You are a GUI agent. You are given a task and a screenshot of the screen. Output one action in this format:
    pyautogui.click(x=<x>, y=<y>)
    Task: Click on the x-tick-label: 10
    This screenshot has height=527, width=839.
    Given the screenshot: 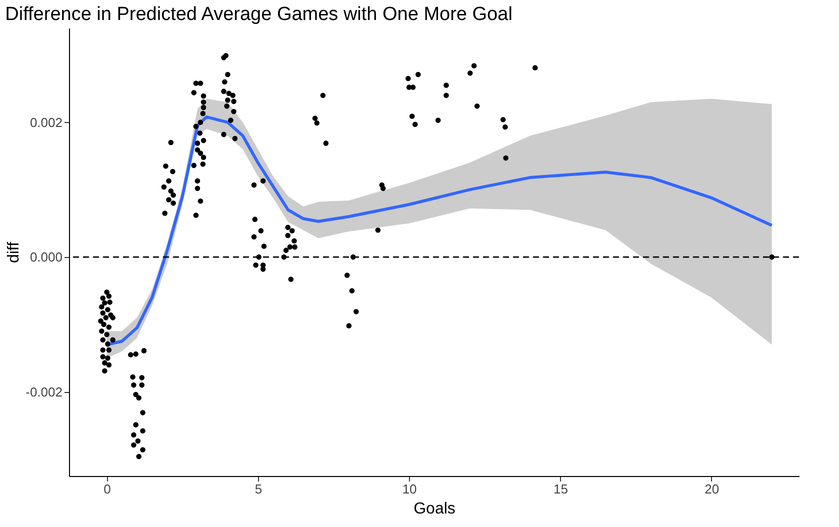 What is the action you would take?
    pyautogui.click(x=409, y=489)
    